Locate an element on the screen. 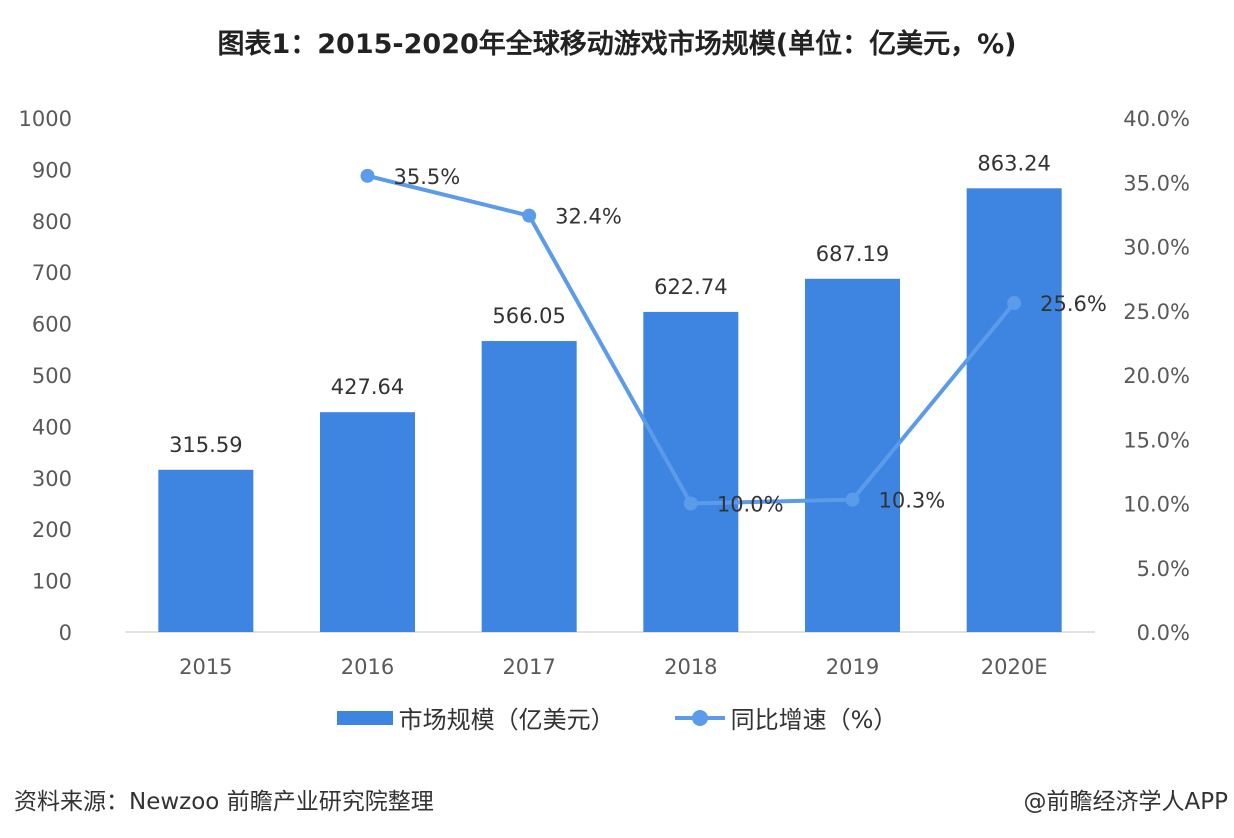  legend-item-bar: 市场规模（亿美元） is located at coordinates (475, 717).